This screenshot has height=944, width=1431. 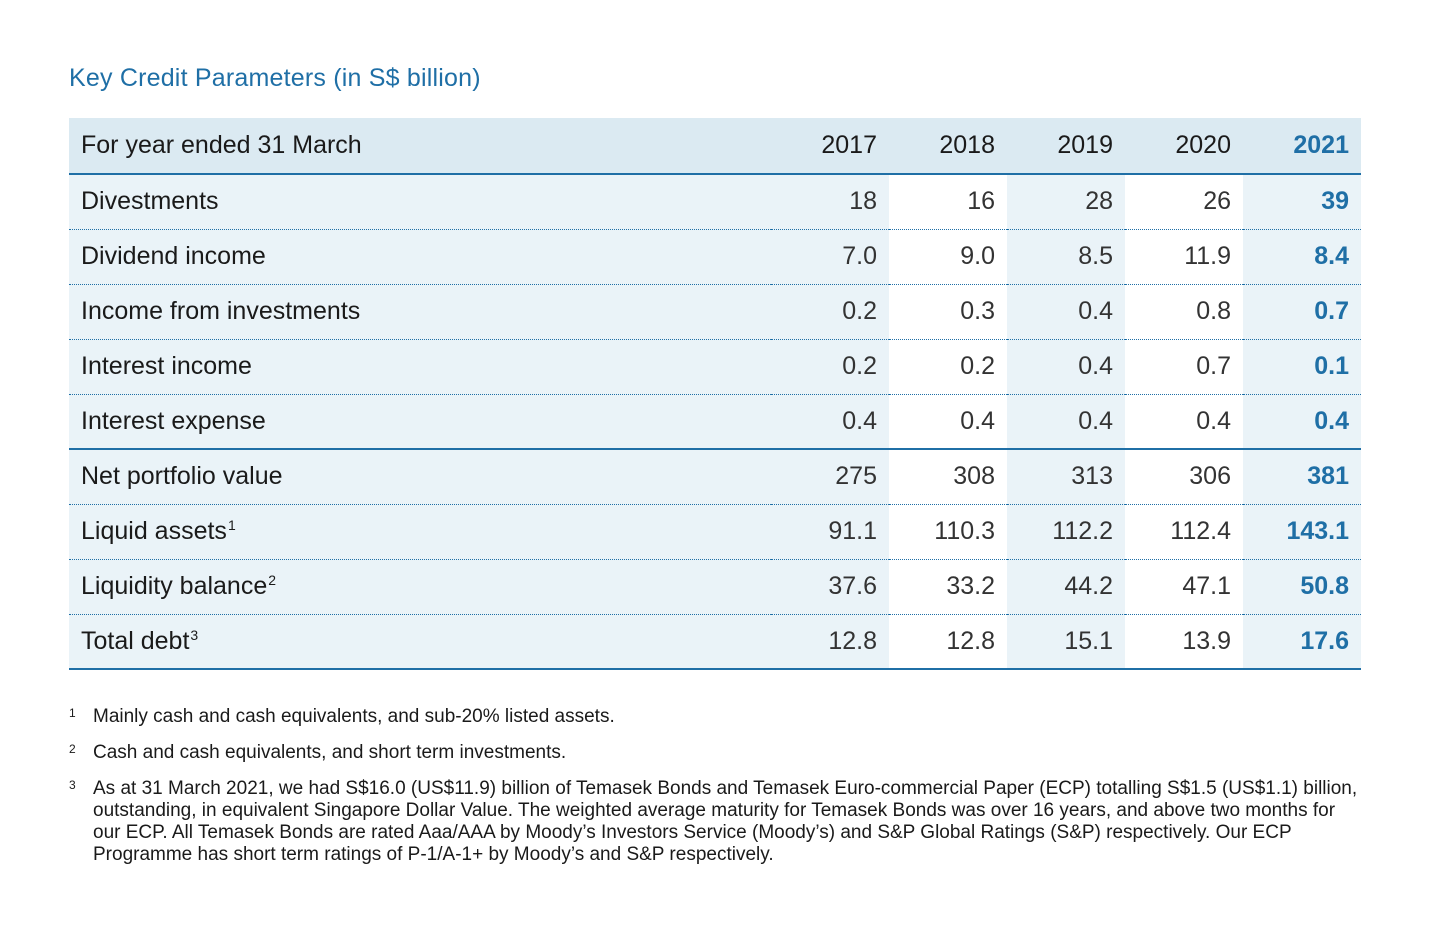 I want to click on cell-2017: 18, so click(x=830, y=202).